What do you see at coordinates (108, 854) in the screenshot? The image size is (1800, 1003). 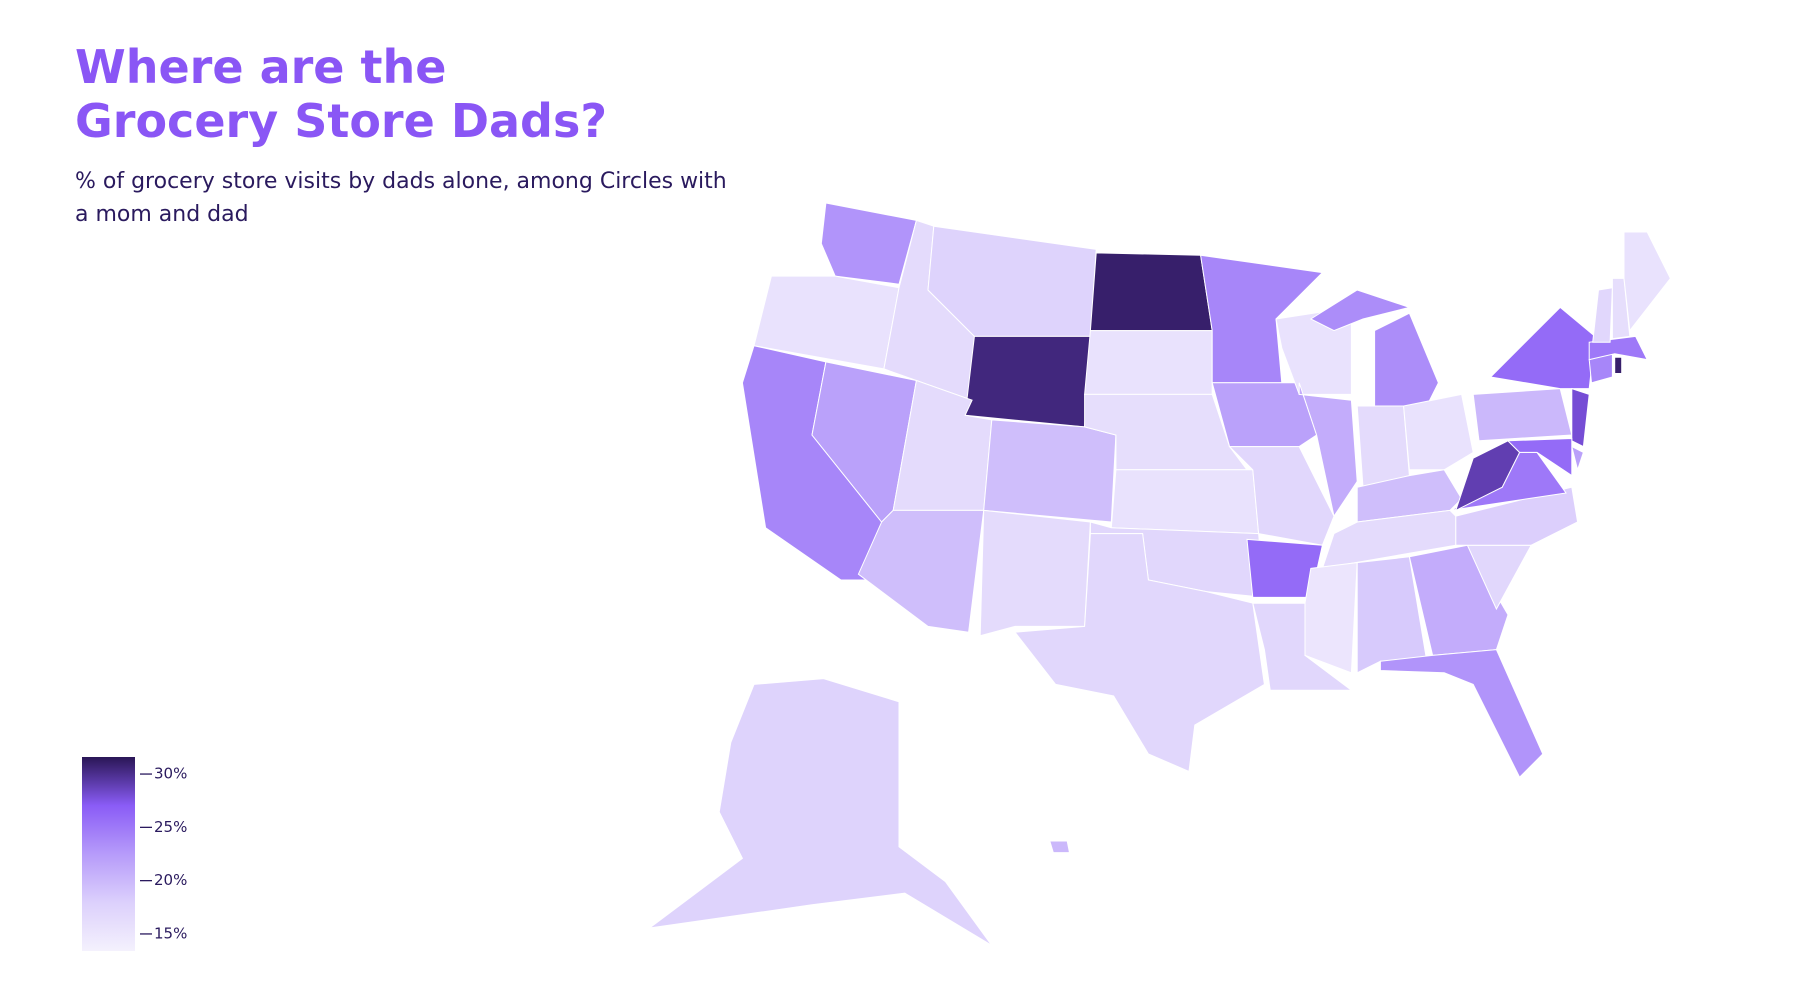 I see `colorbar` at bounding box center [108, 854].